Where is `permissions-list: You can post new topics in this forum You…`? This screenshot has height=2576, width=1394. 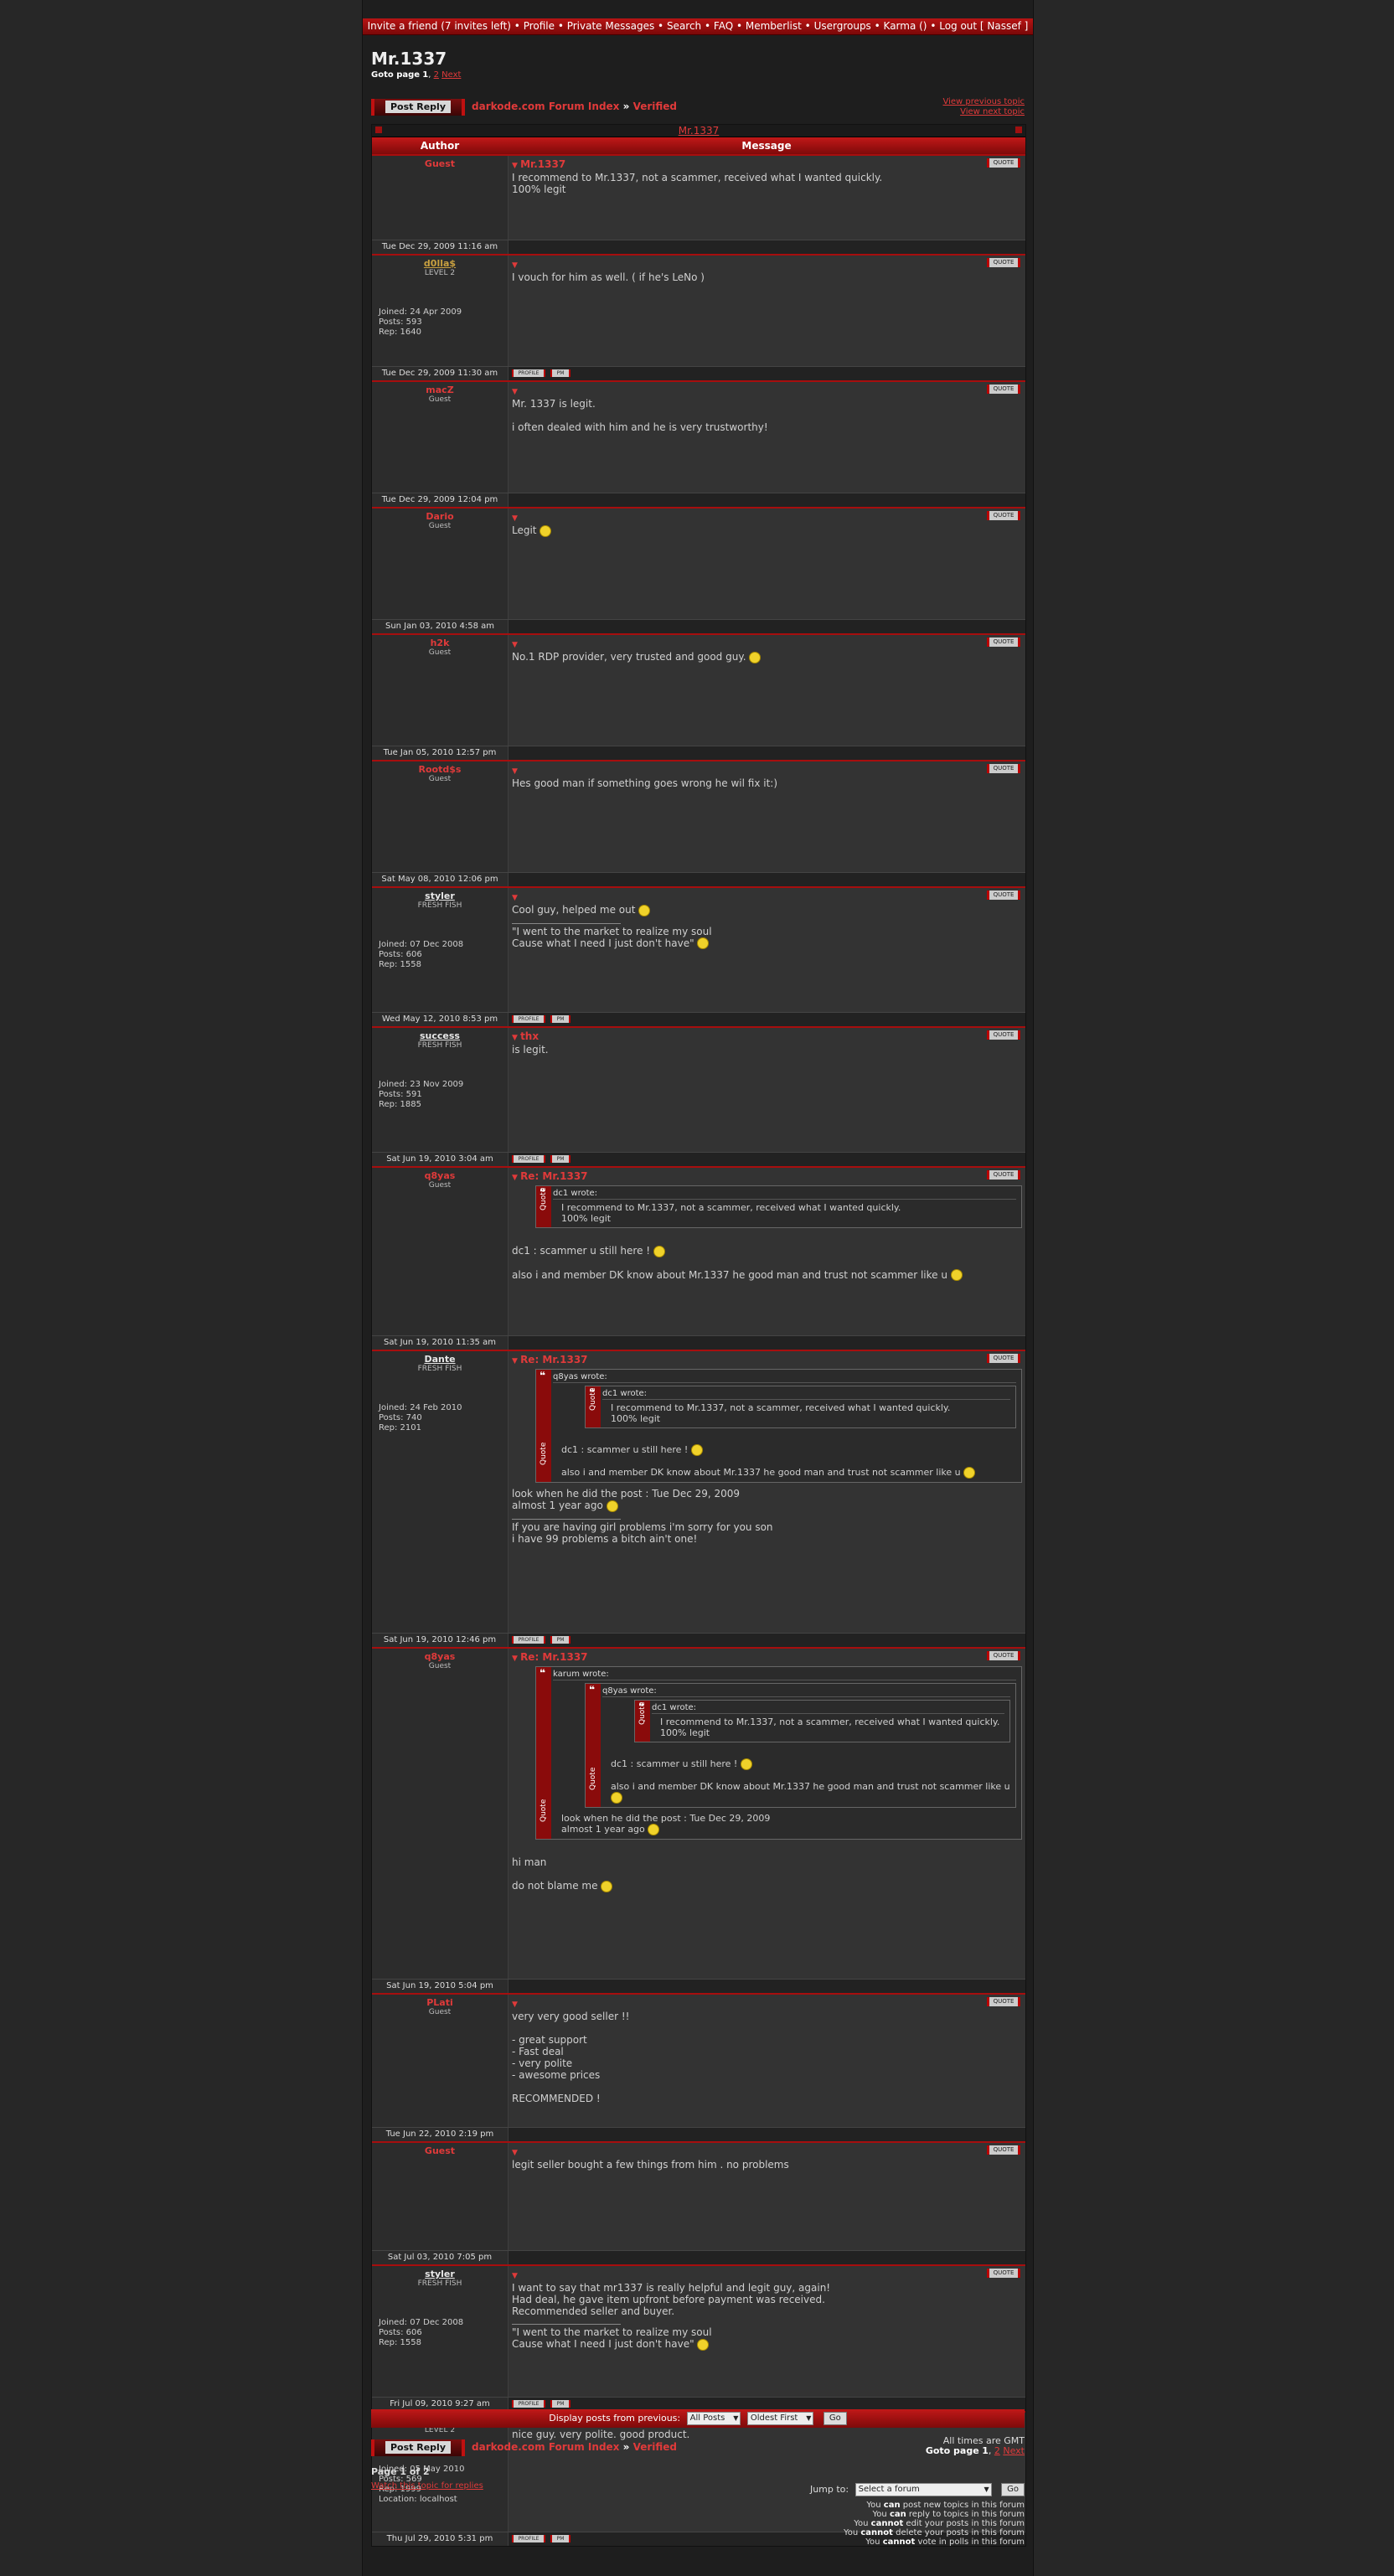 permissions-list: You can post new topics in this forum You… is located at coordinates (934, 2524).